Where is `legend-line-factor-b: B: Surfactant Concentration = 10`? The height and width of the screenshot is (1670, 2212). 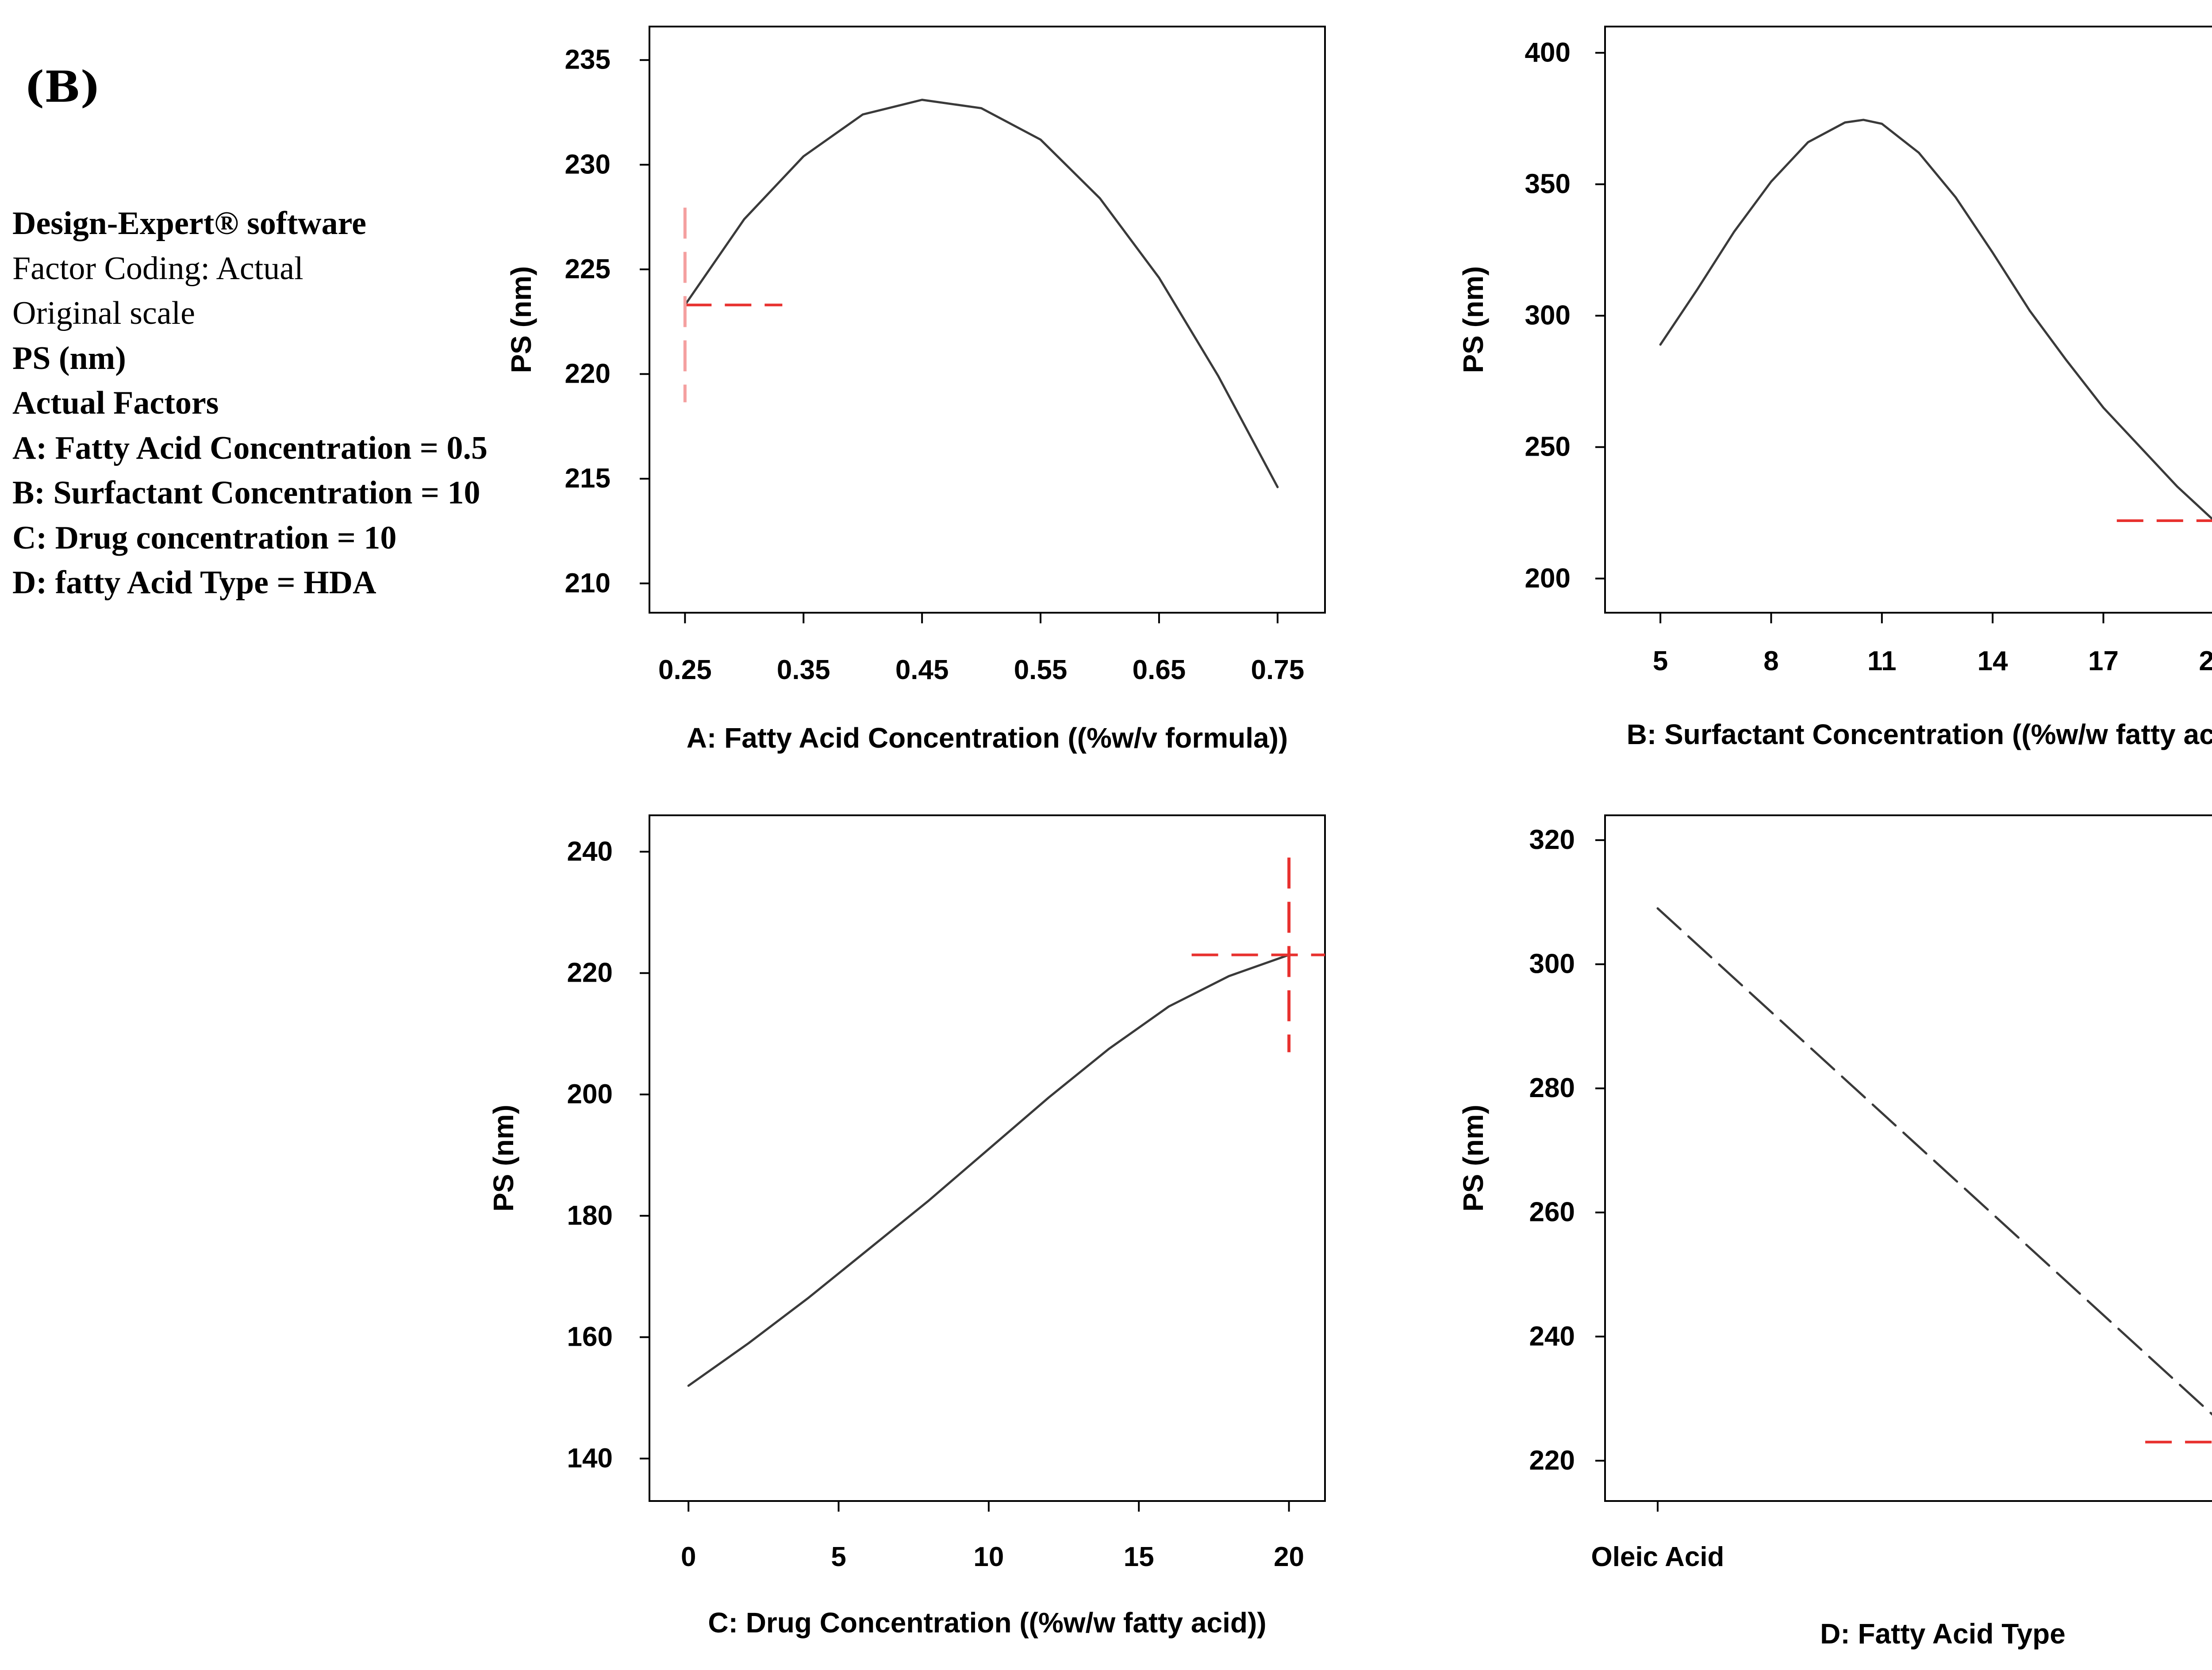
legend-line-factor-b: B: Surfactant Concentration = 10 is located at coordinates (246, 493).